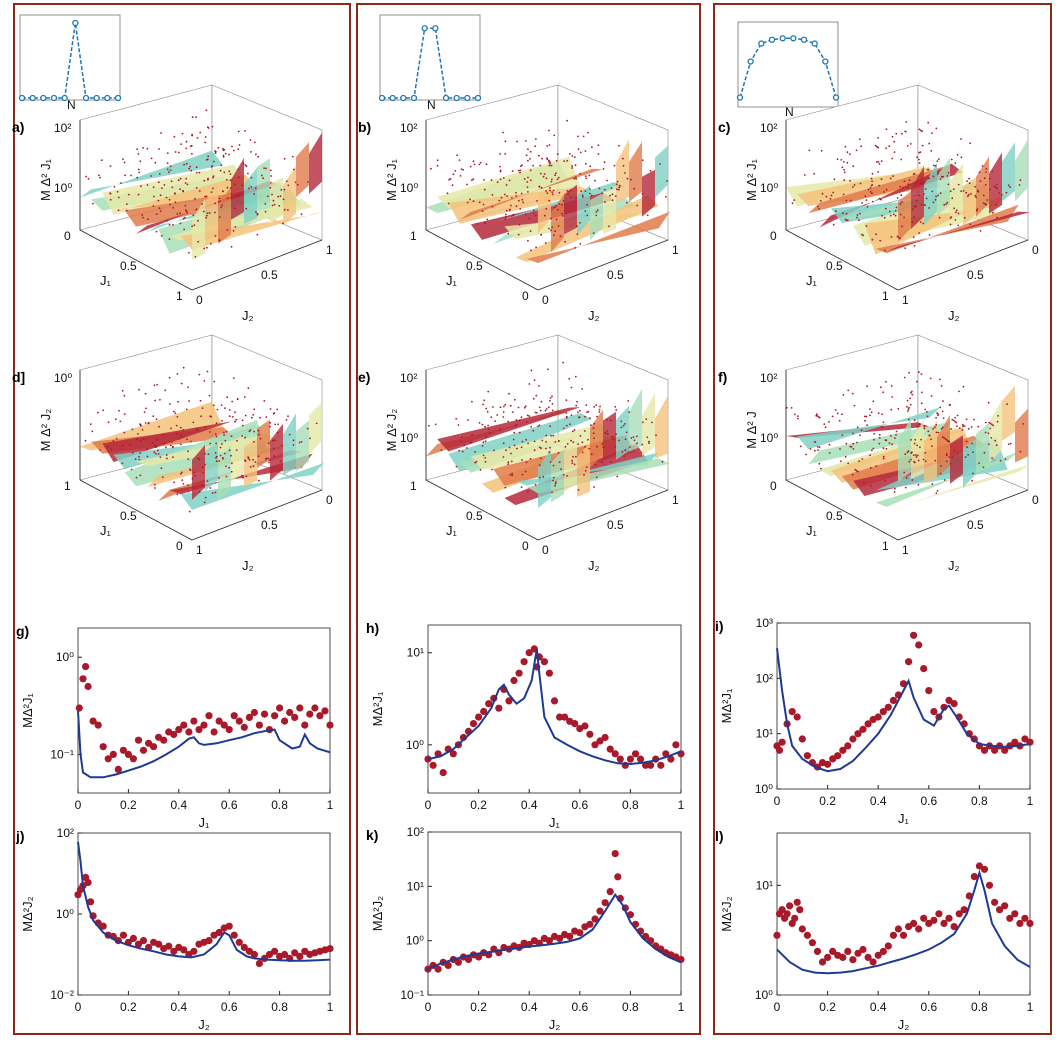  What do you see at coordinates (128, 805) in the screenshot?
I see `x-tick-label: 0.2` at bounding box center [128, 805].